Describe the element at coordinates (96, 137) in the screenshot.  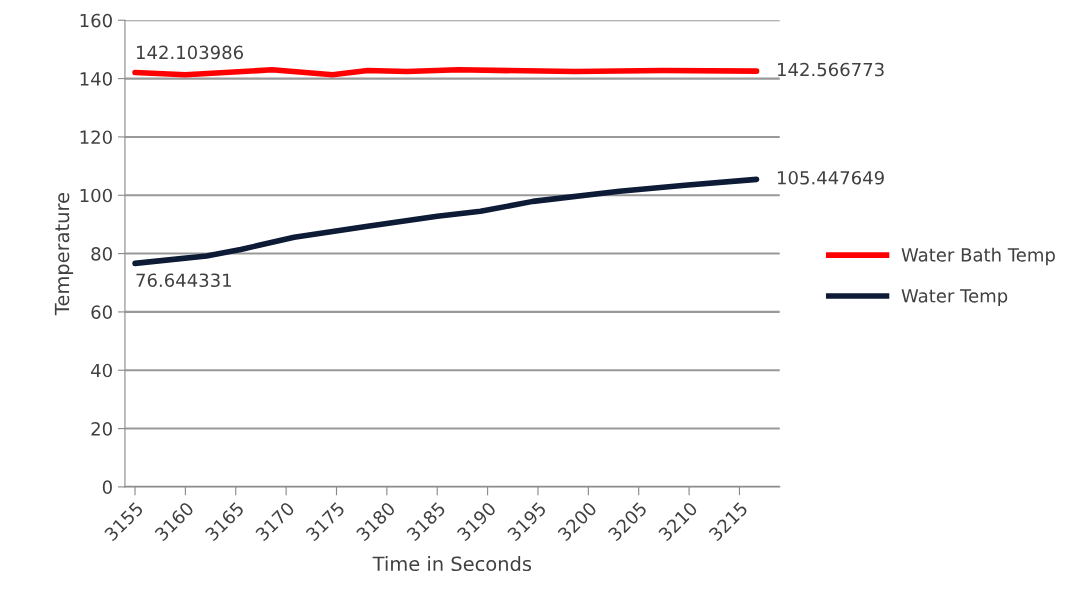
I see `y-tick-label: 120` at that location.